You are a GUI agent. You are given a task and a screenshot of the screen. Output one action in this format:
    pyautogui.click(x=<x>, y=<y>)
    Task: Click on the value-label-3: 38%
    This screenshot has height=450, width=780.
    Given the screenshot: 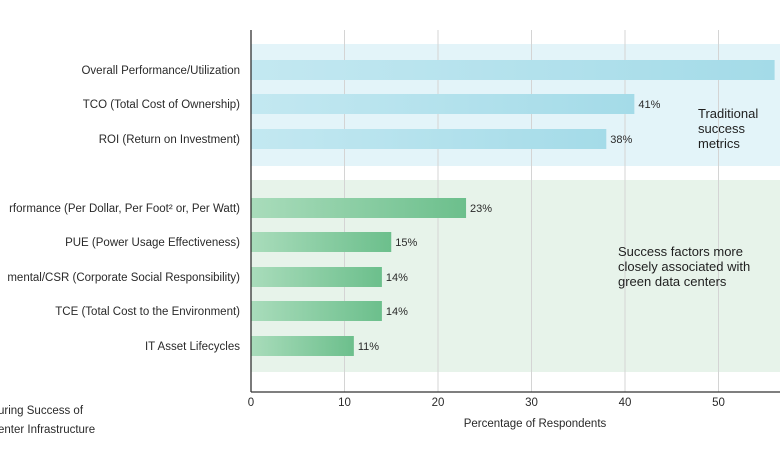 What is the action you would take?
    pyautogui.click(x=621, y=140)
    